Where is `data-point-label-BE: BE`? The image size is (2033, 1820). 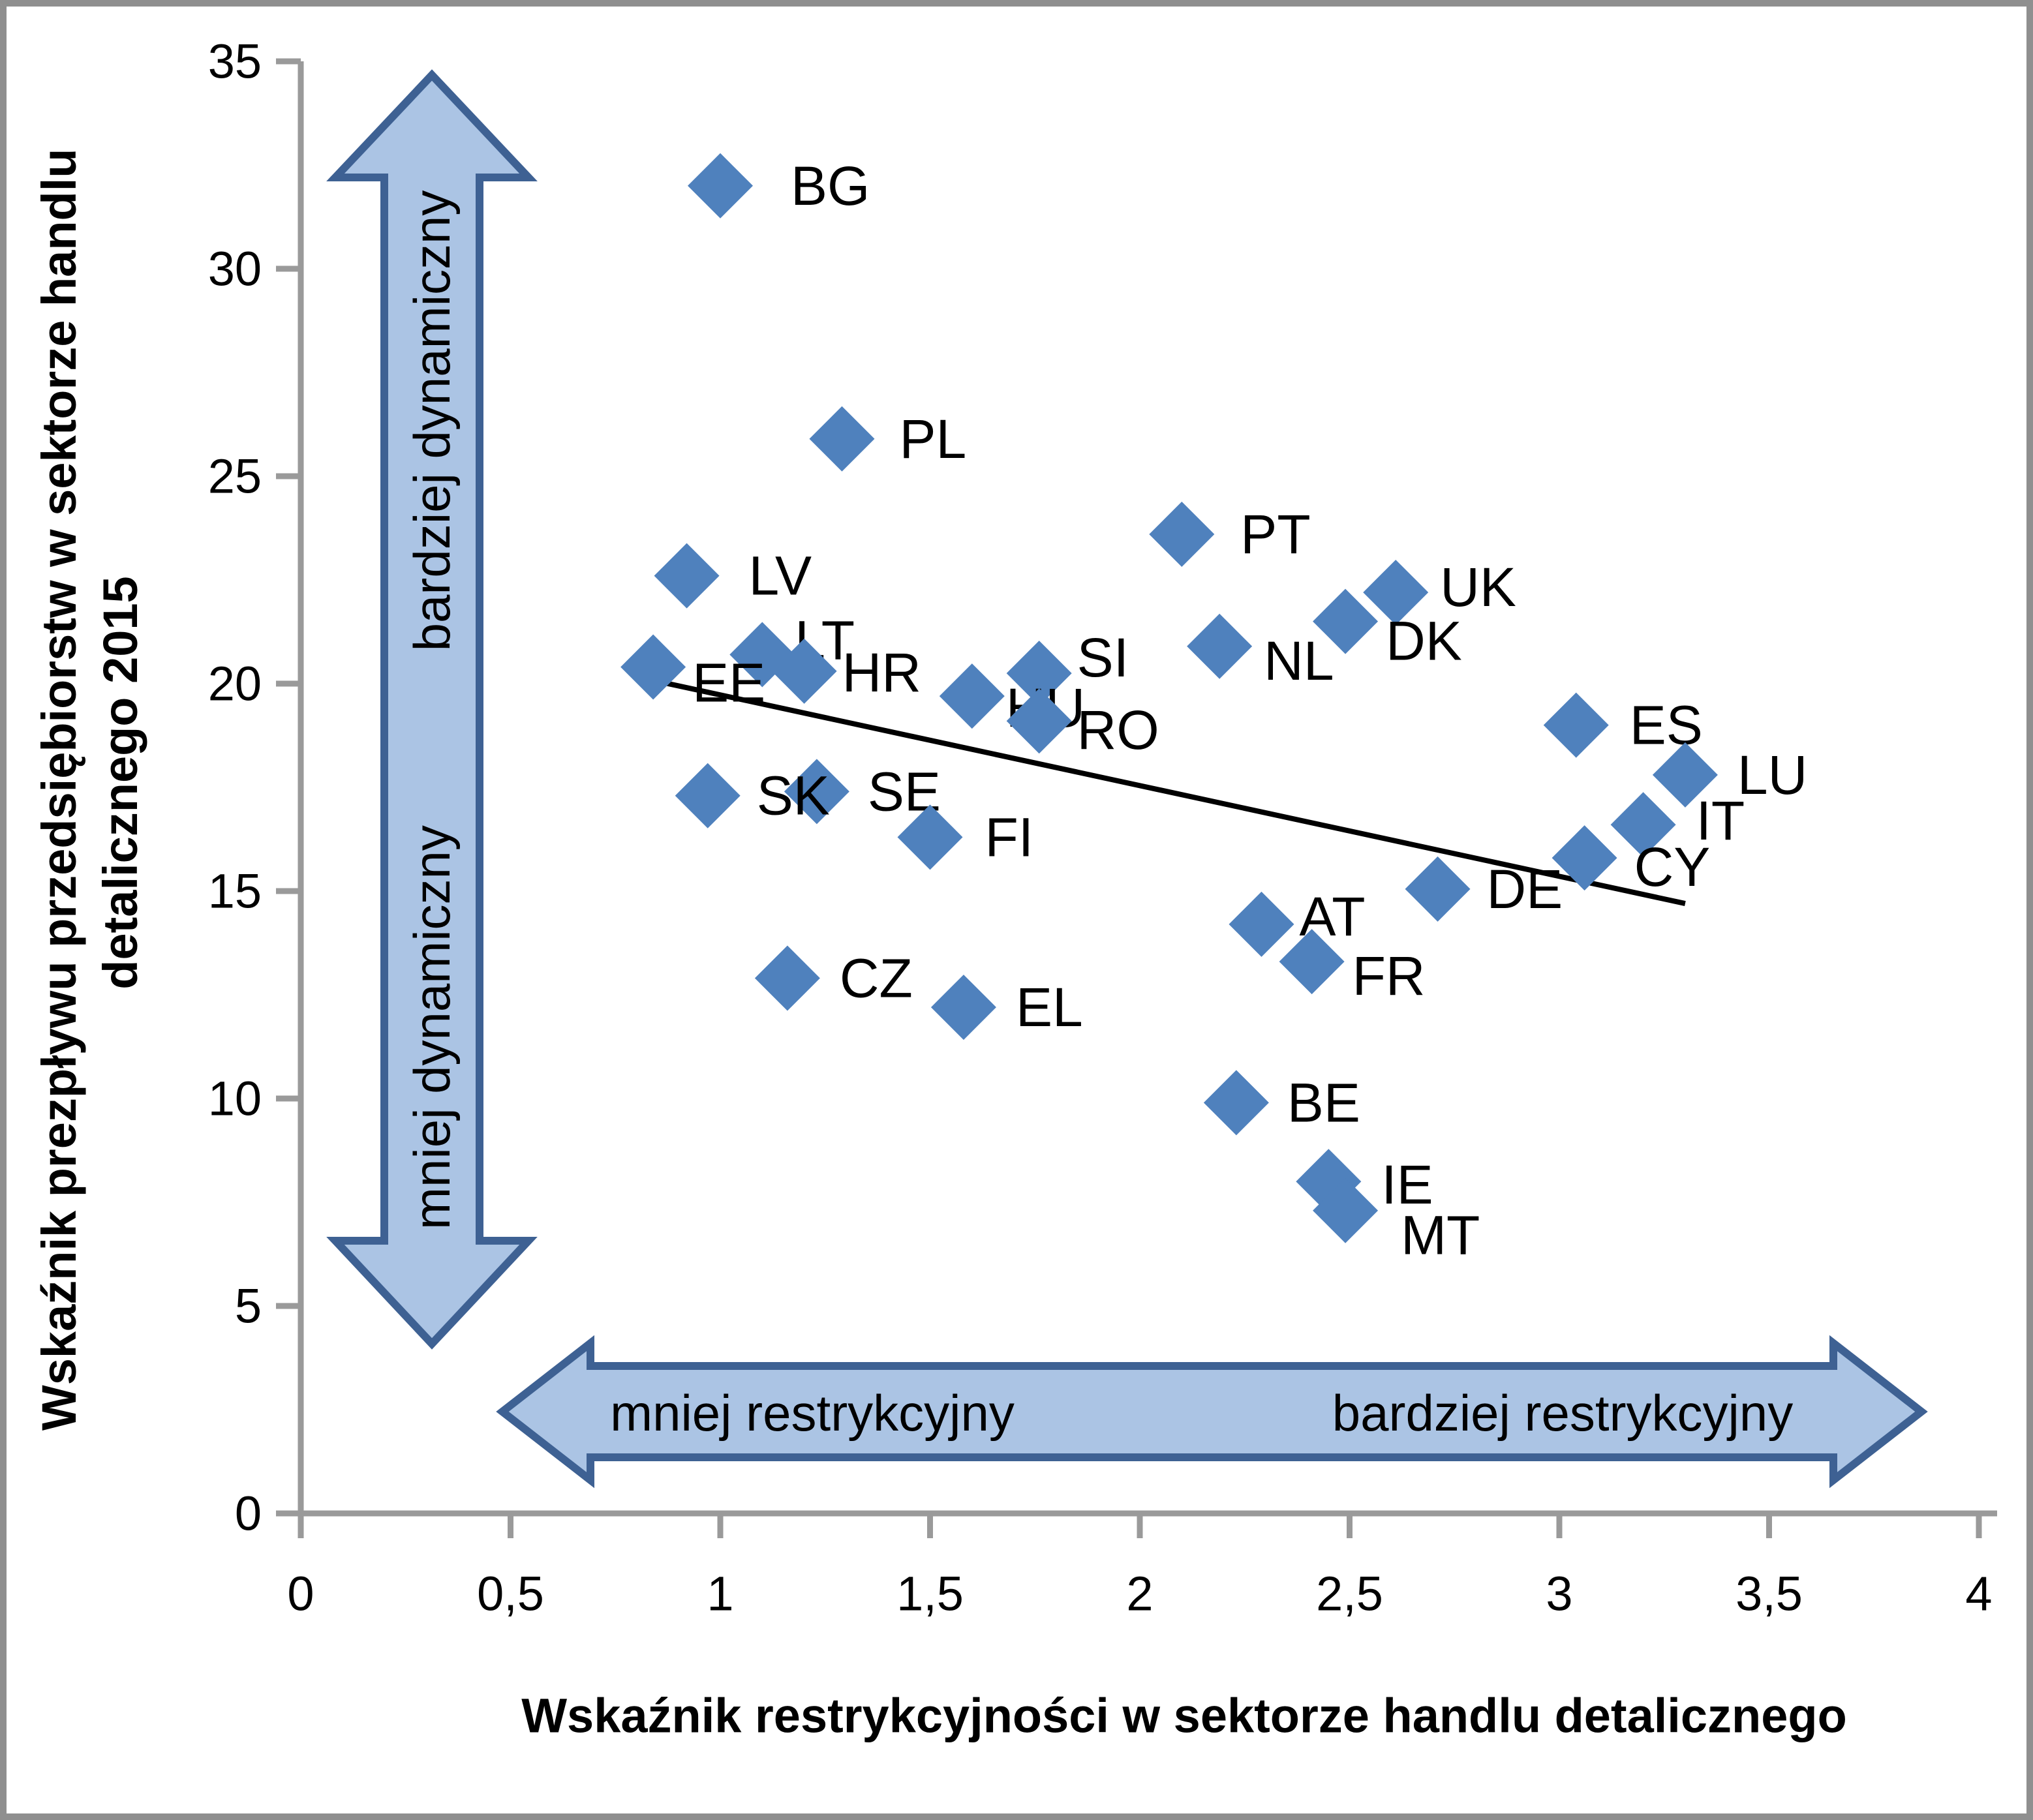 data-point-label-BE: BE is located at coordinates (1323, 1103).